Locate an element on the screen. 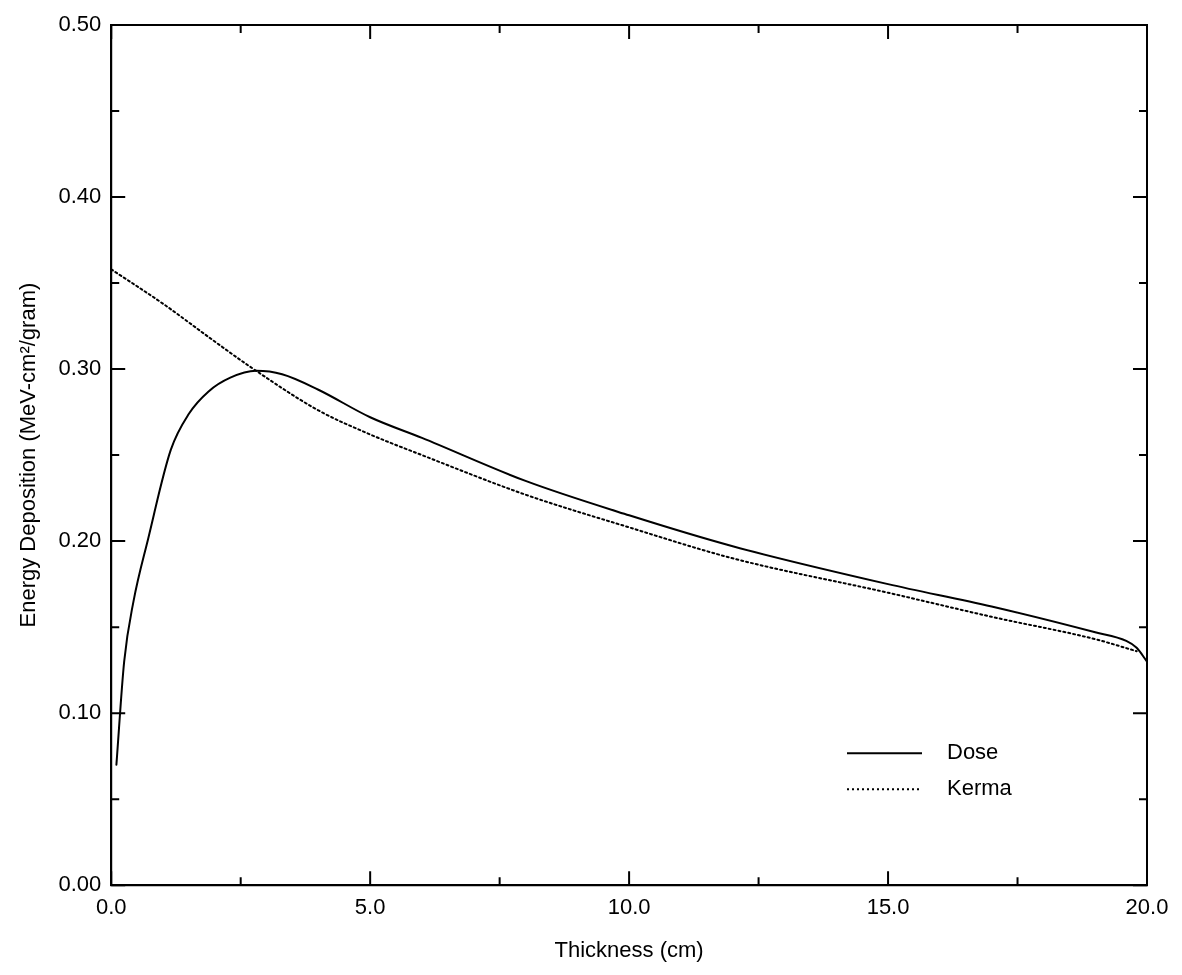 Image resolution: width=1182 pixels, height=975 pixels. y-tick-label: 0.00 is located at coordinates (80, 884).